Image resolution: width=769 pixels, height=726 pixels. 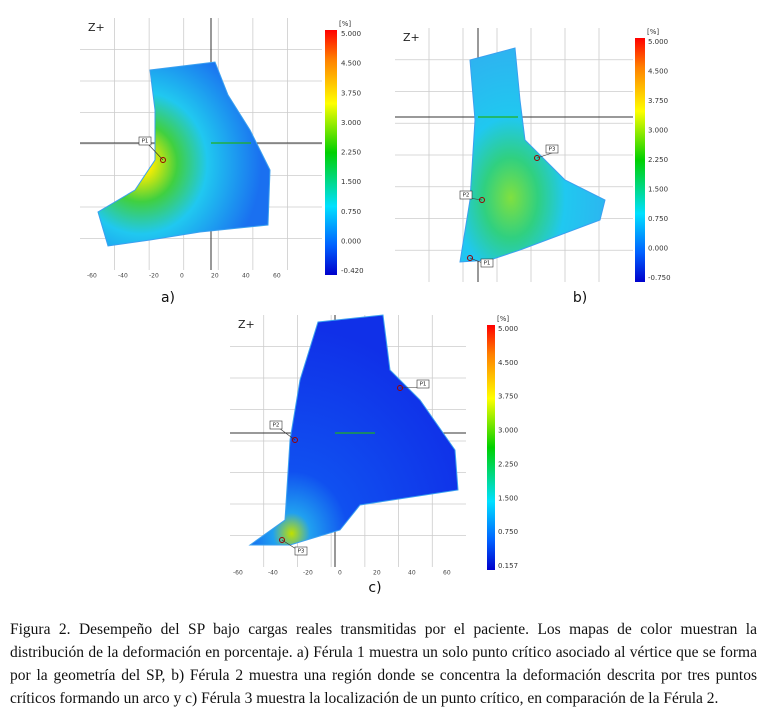 What do you see at coordinates (352, 271) in the screenshot?
I see `color-bar-label: -0.420` at bounding box center [352, 271].